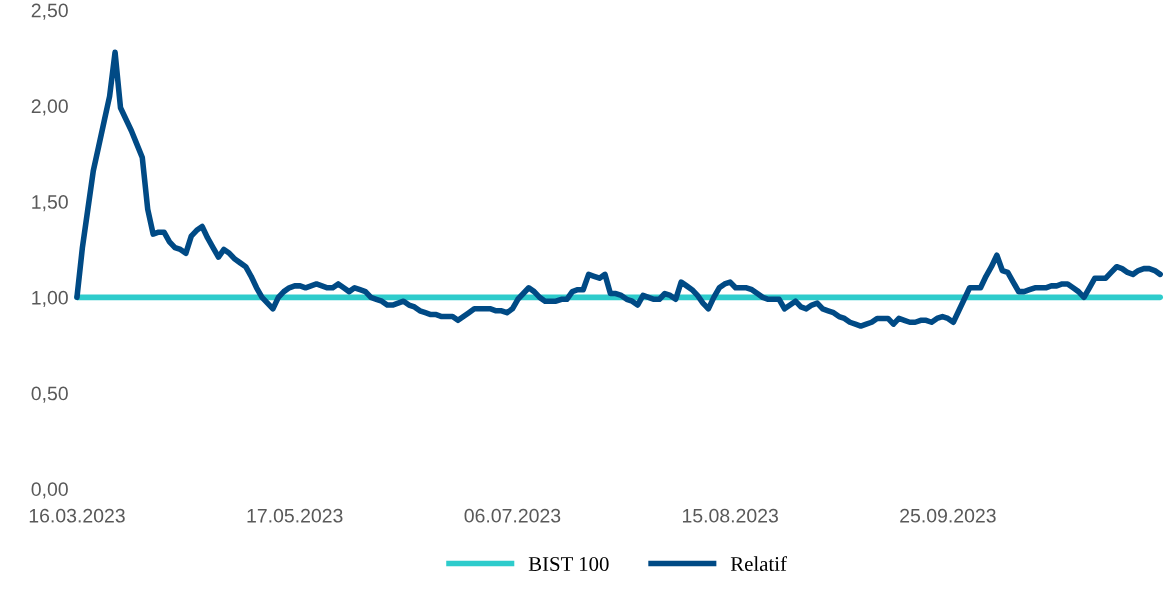 This screenshot has height=594, width=1166. What do you see at coordinates (730, 515) in the screenshot?
I see `x-tick-label: 15.08.2023` at bounding box center [730, 515].